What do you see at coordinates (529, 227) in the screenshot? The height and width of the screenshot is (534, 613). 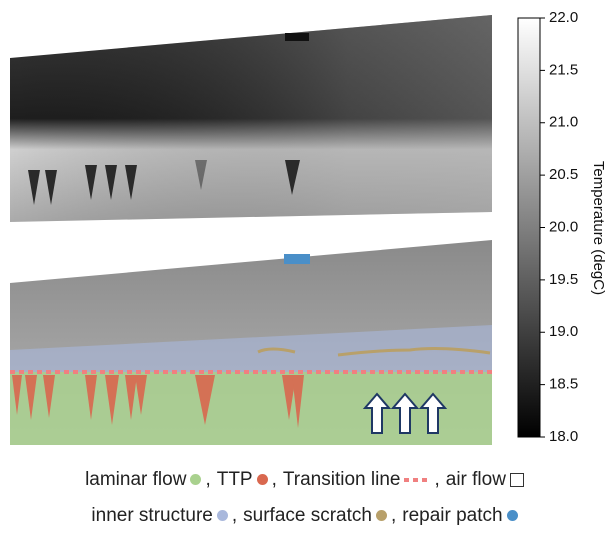 I see `colorbar` at bounding box center [529, 227].